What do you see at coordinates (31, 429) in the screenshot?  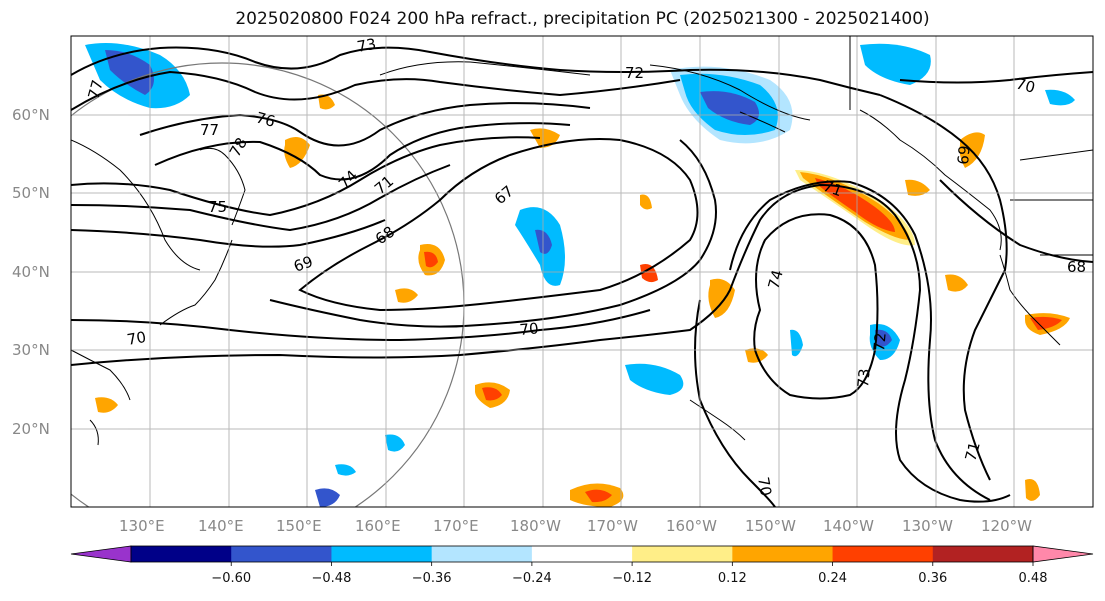 I see `lat-label-20n: 20°N` at bounding box center [31, 429].